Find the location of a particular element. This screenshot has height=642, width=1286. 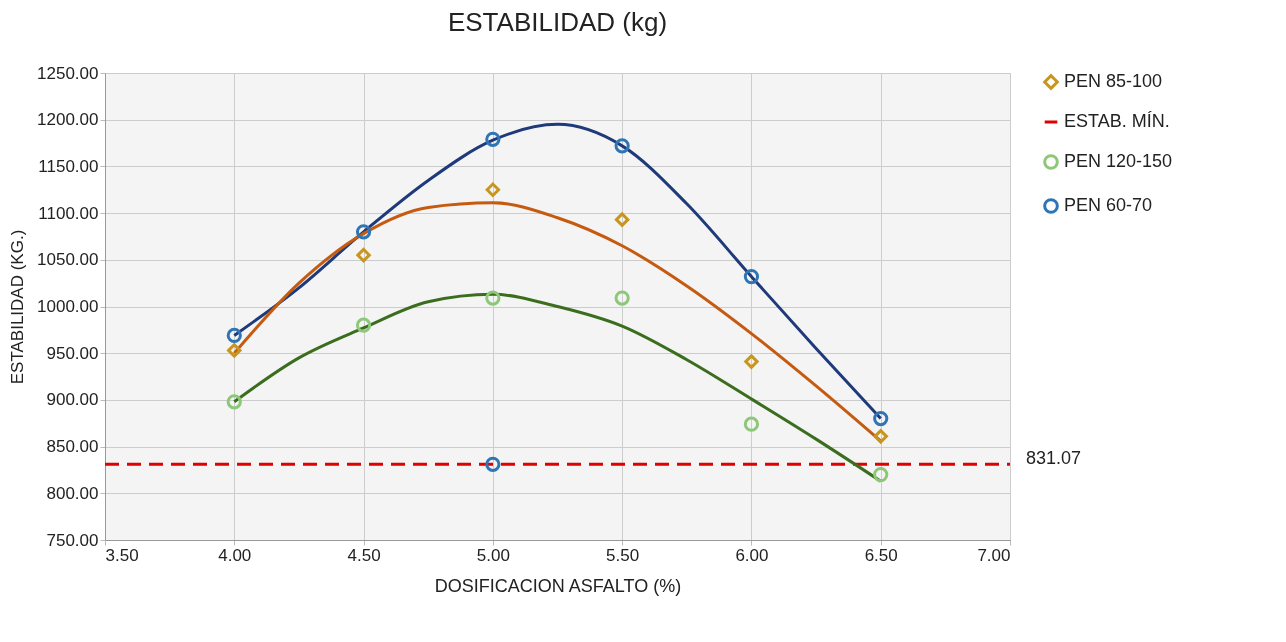

legend-label: ESTAB. MÍN. is located at coordinates (1117, 121).